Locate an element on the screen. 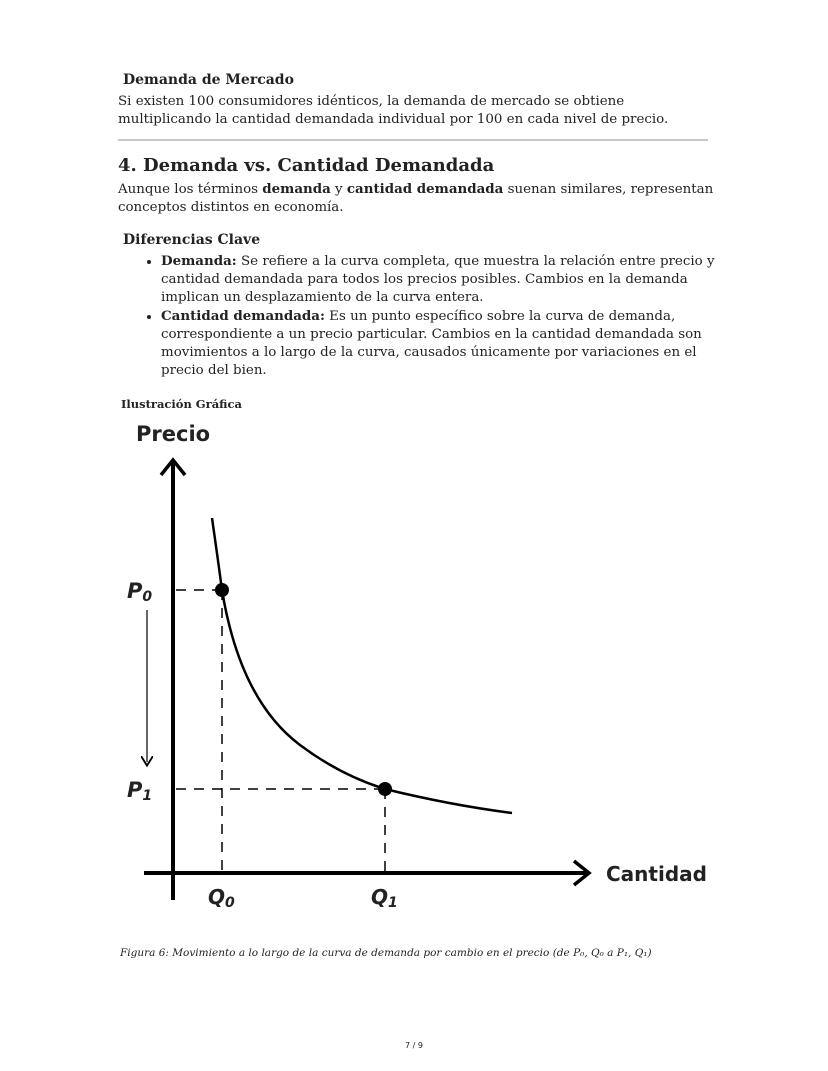 This screenshot has height=1071, width=828. x-axis-label: Cantidad is located at coordinates (656, 874).